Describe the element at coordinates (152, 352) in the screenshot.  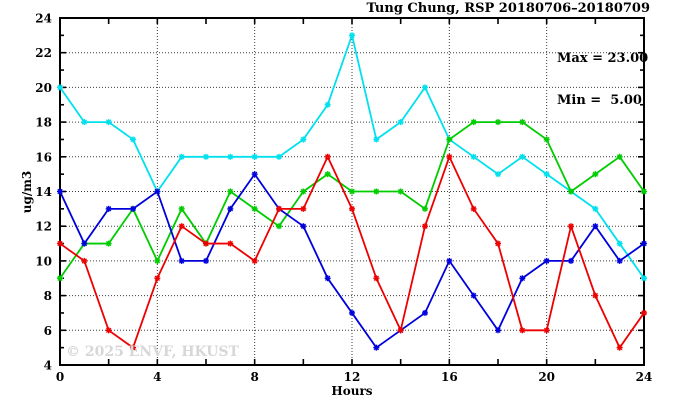
I see `watermark-text: © 2025 ENVF, HKUST` at that location.